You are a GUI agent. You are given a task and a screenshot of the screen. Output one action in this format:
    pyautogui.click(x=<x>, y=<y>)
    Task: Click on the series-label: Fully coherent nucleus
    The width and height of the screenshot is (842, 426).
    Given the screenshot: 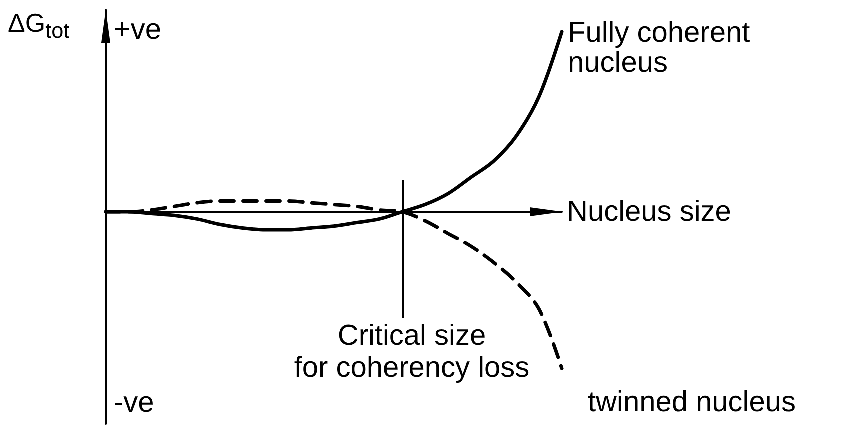 What is the action you would take?
    pyautogui.click(x=663, y=47)
    